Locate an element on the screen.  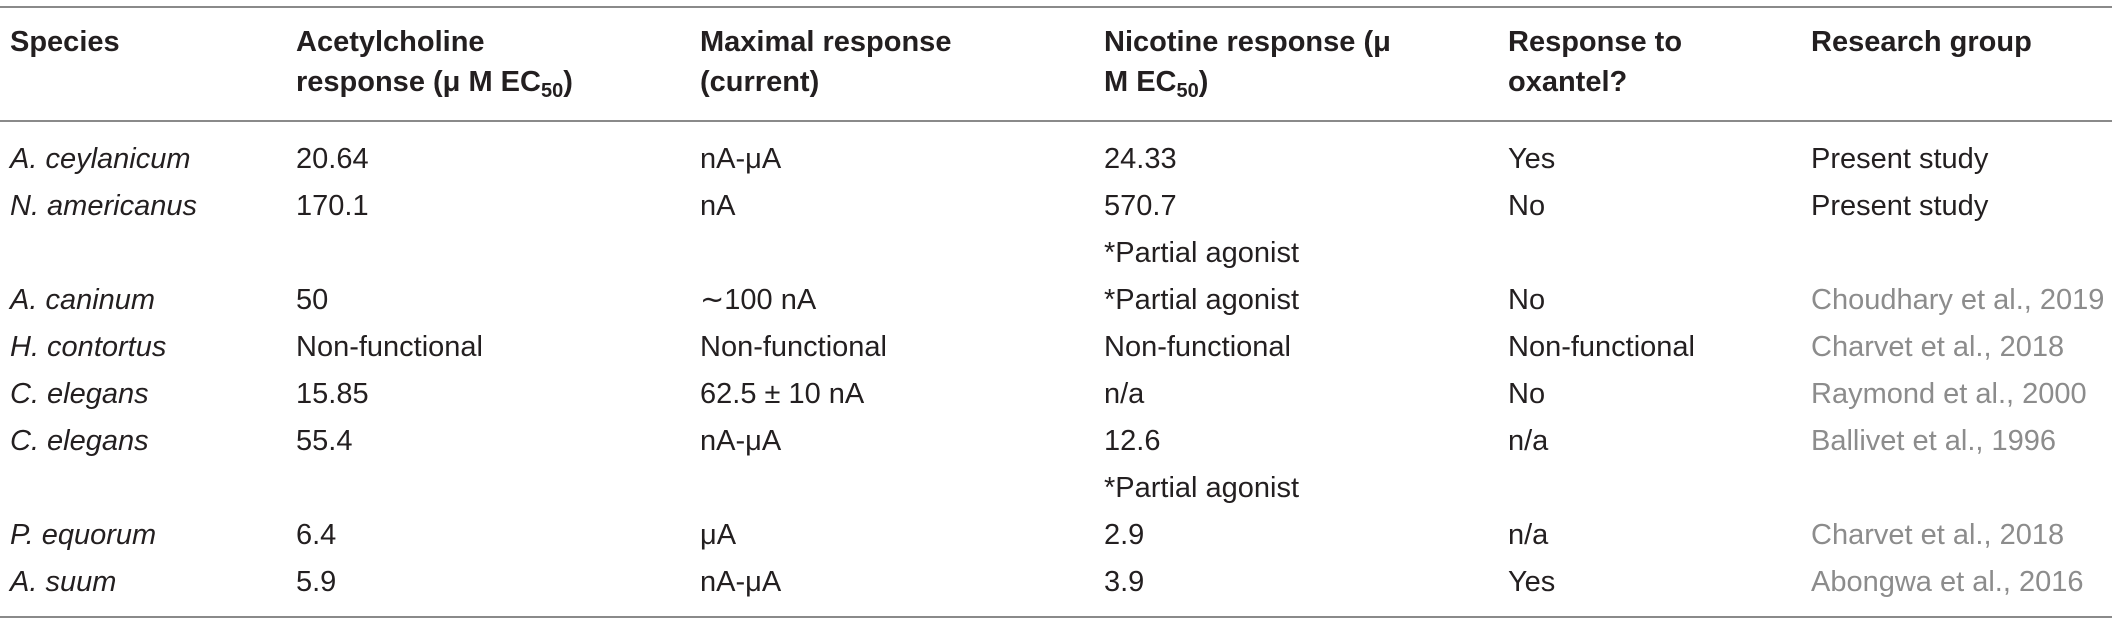
cell-acetylcholine: 170.1 is located at coordinates (332, 206).